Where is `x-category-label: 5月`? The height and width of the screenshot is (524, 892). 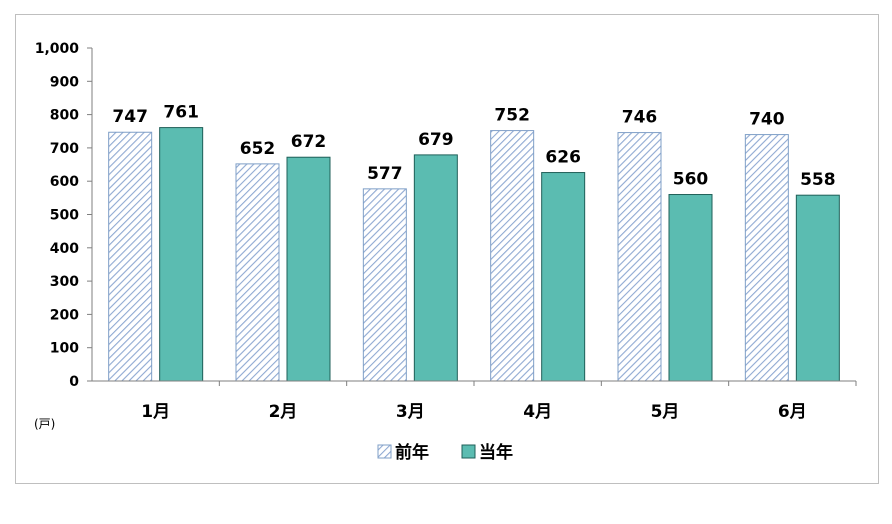 x-category-label: 5月 is located at coordinates (665, 412).